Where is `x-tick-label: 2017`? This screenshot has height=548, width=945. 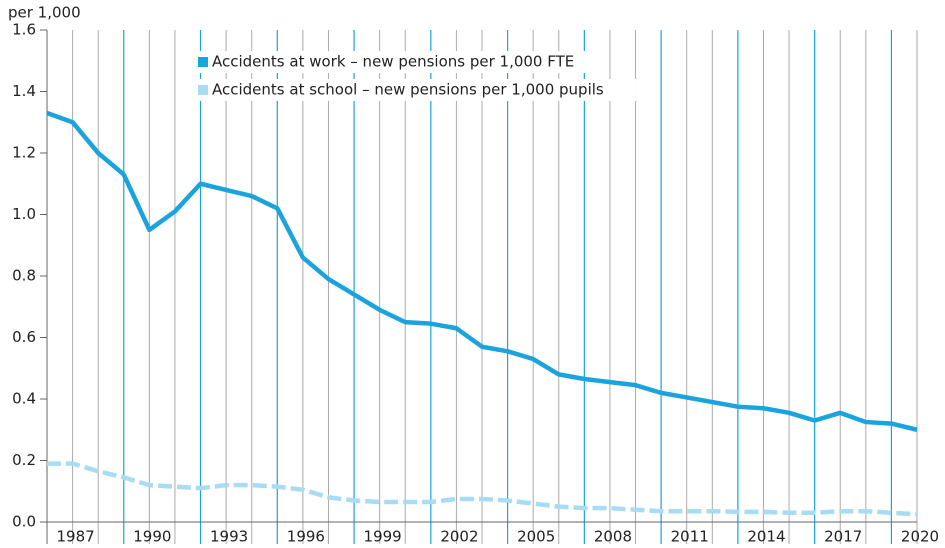
x-tick-label: 2017 is located at coordinates (843, 537).